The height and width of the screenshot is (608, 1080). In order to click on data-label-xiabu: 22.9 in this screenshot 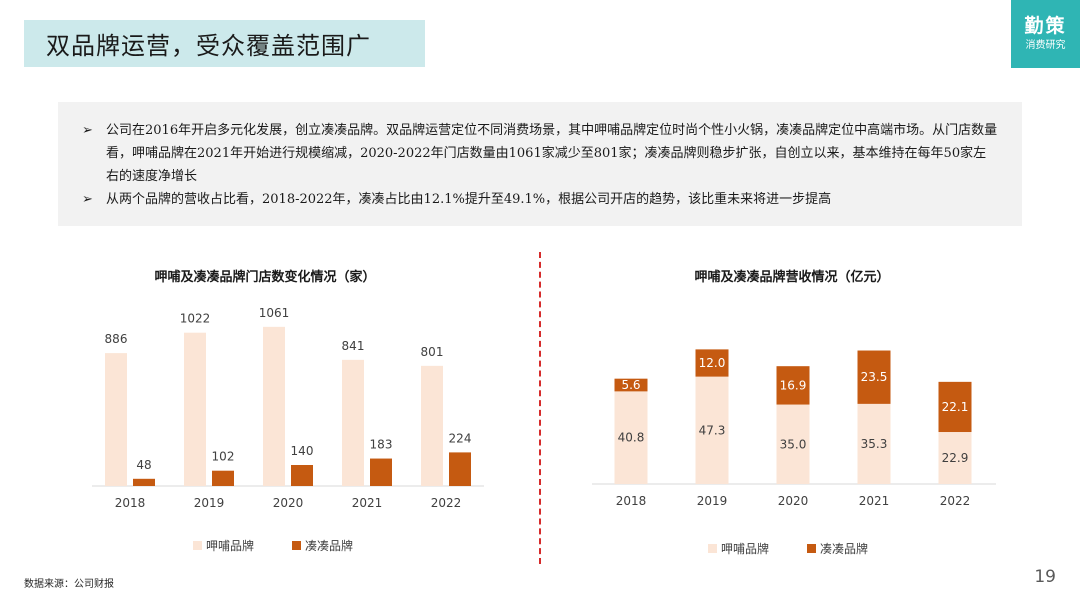, I will do `click(955, 458)`.